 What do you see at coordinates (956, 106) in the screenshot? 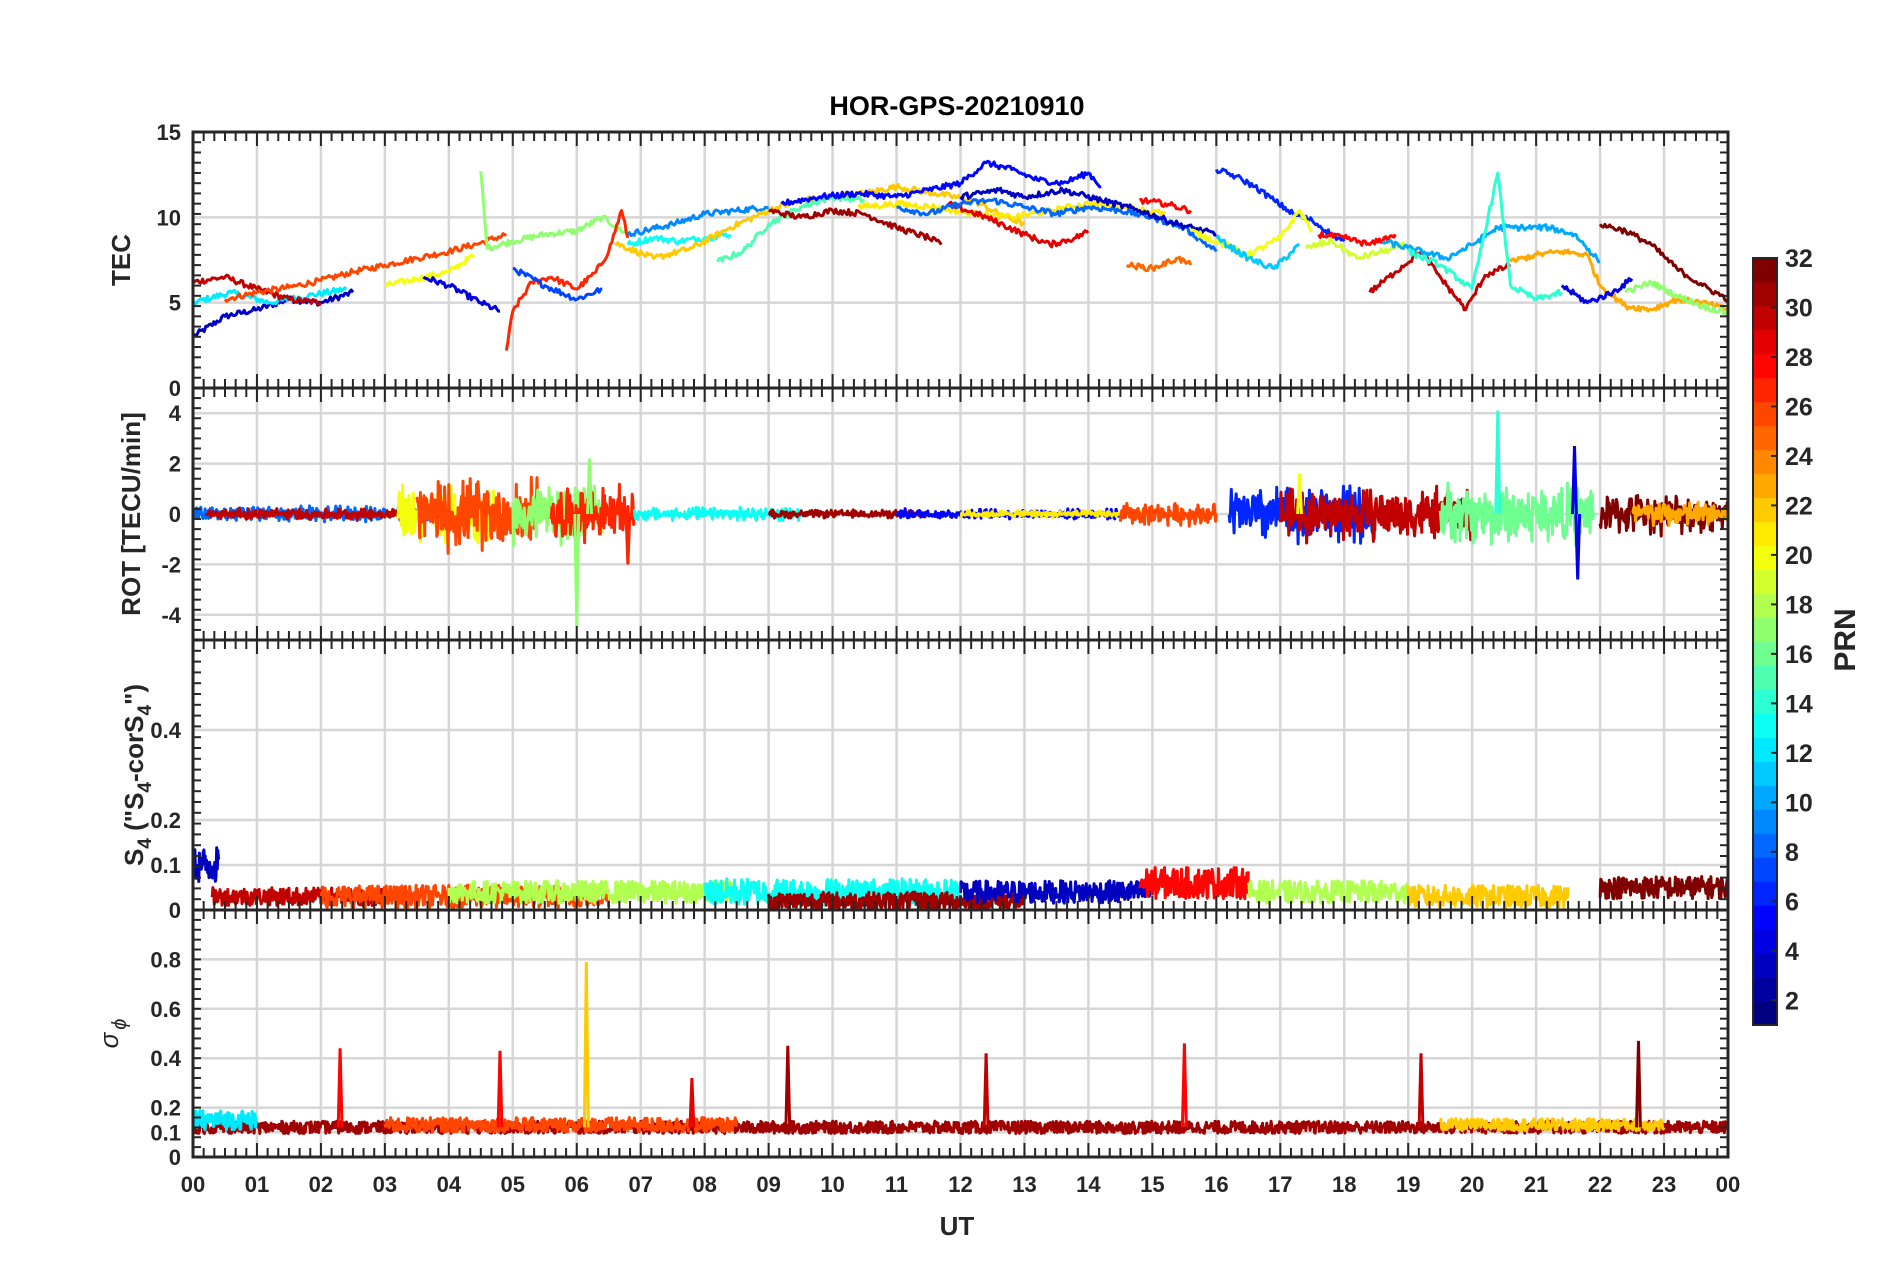
I see `chart-title: HOR-GPS-20210910` at bounding box center [956, 106].